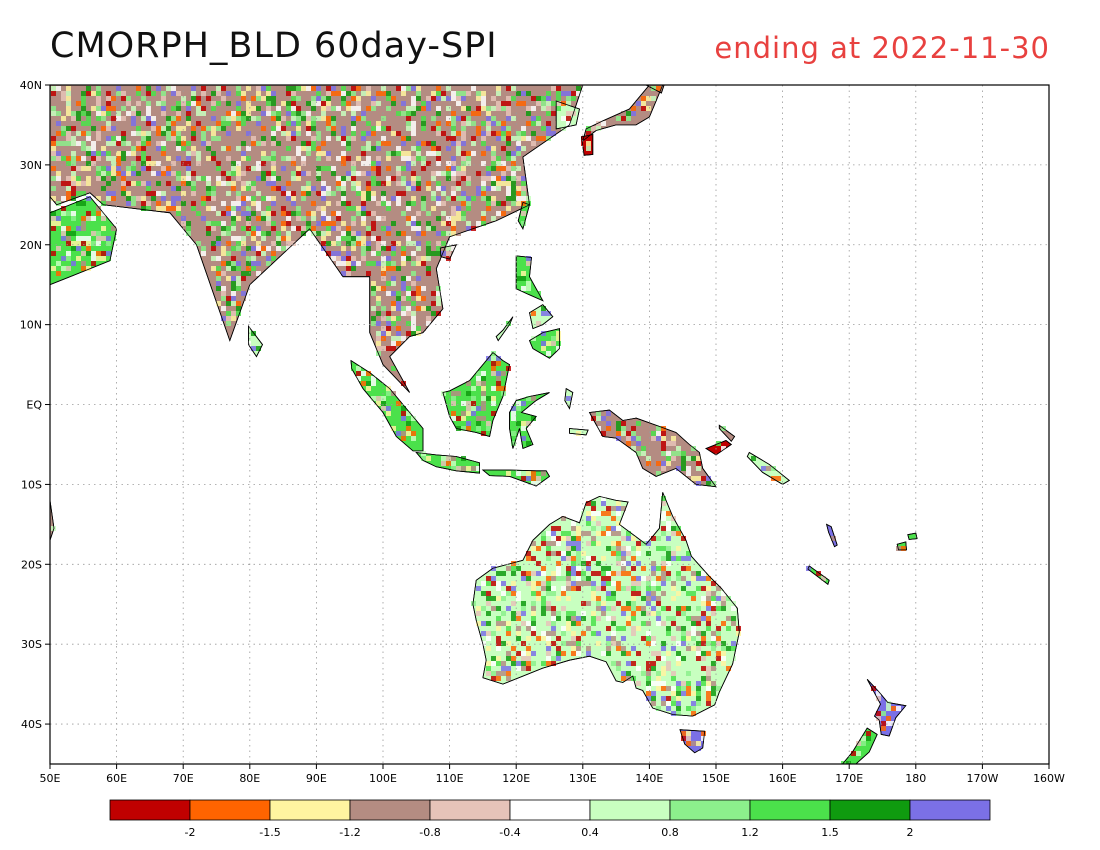 Image resolution: width=1100 pixels, height=850 pixels. I want to click on coastline-halmahera-maluku, so click(569, 398).